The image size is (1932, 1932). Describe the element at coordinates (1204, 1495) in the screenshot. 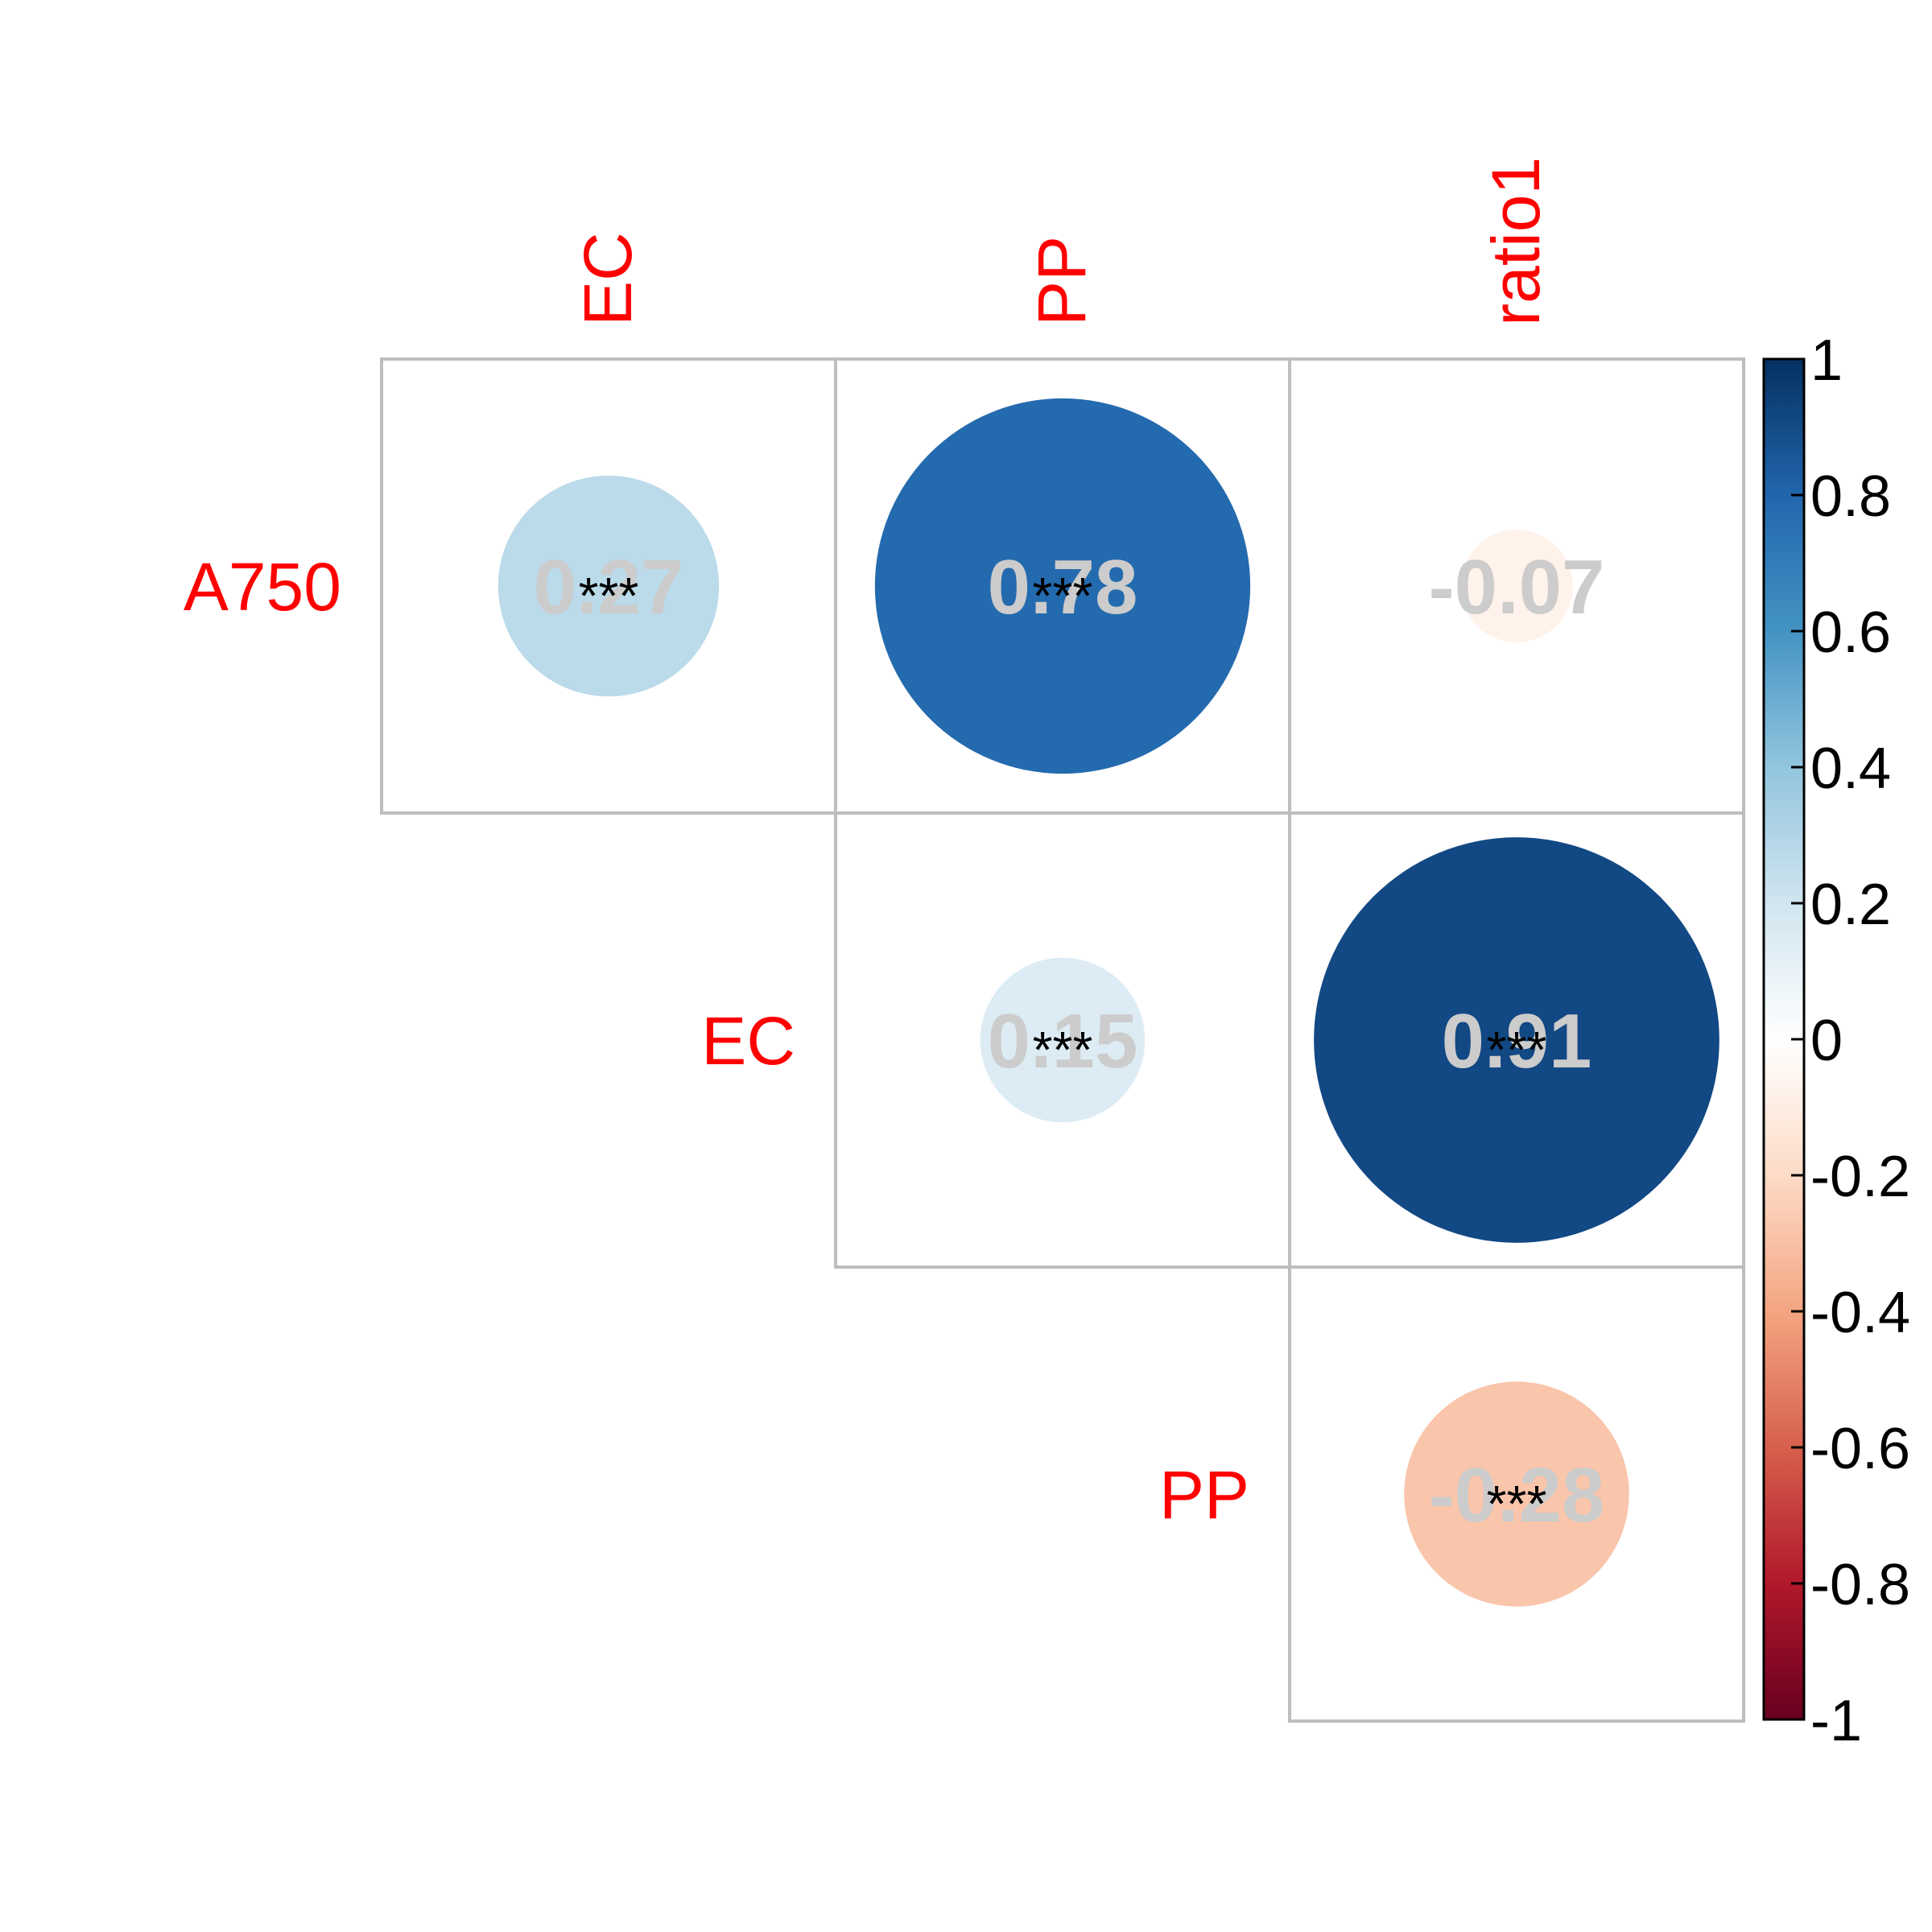

I see `row-label: PP` at that location.